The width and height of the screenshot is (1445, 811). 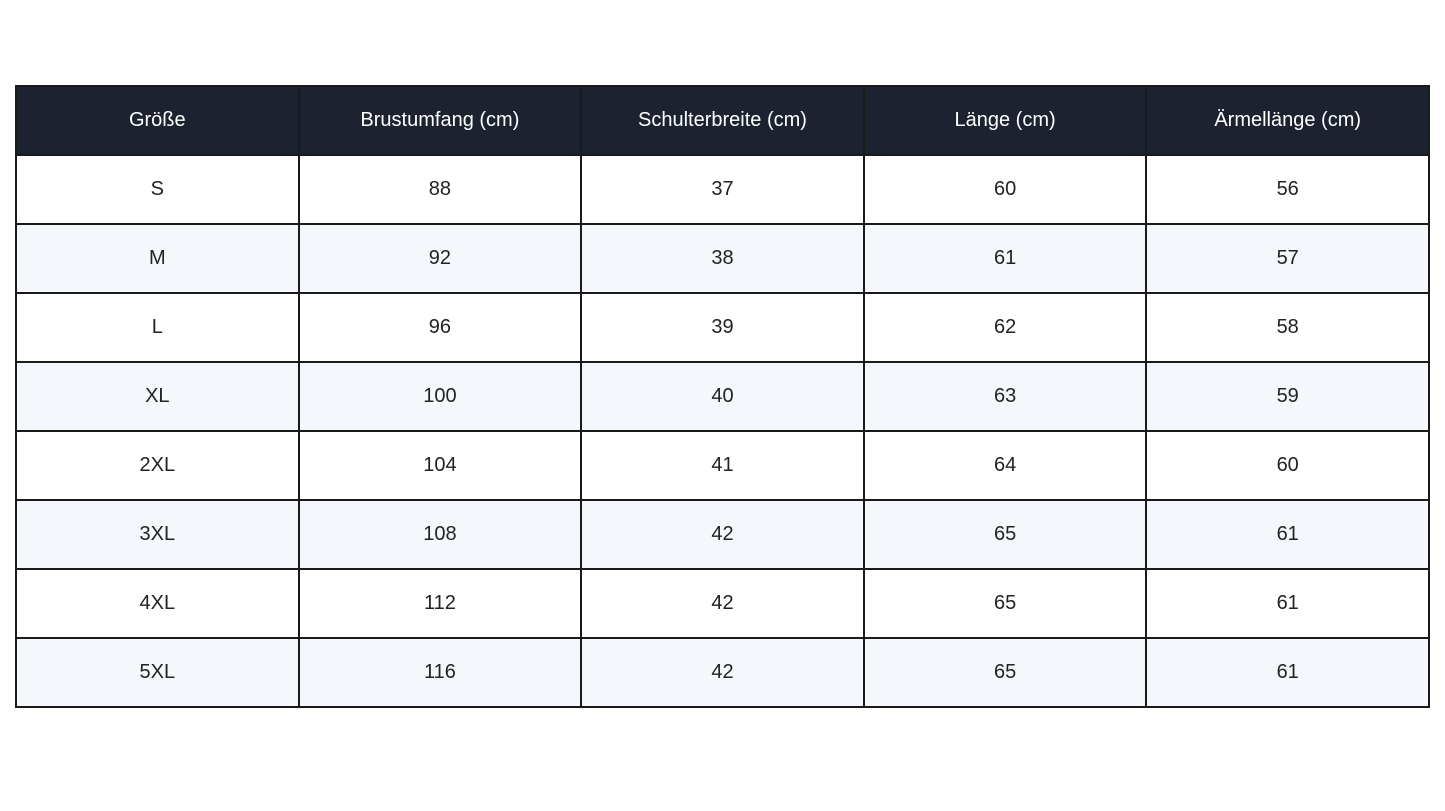 What do you see at coordinates (1287, 120) in the screenshot?
I see `header-cell: Ärmellänge (cm)` at bounding box center [1287, 120].